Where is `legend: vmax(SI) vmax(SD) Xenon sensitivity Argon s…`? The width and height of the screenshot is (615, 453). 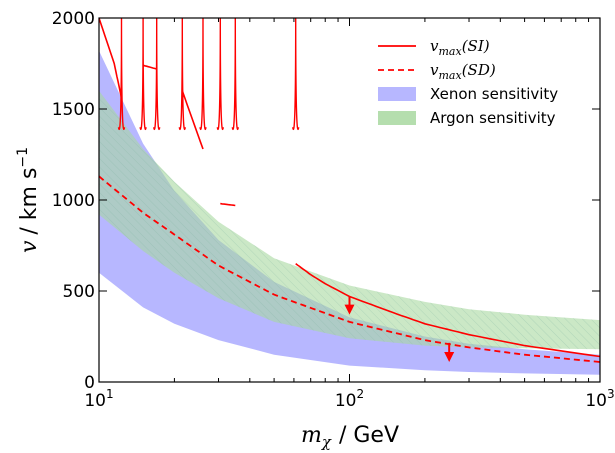
legend: vmax(SI) vmax(SD) Xenon sensitivity Argon s… is located at coordinates (468, 82).